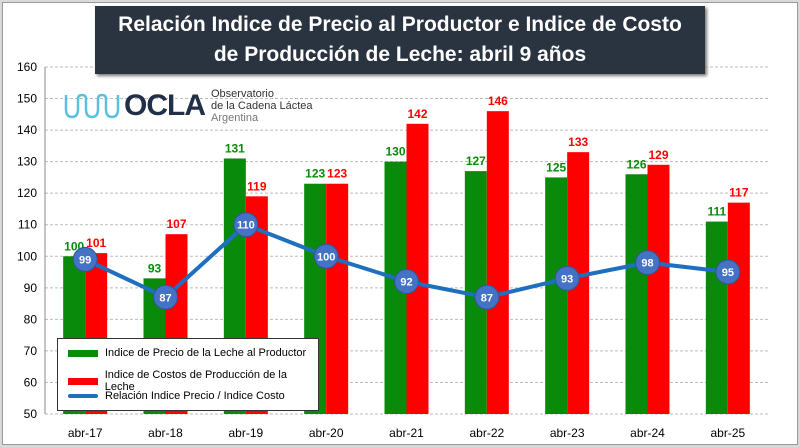  What do you see at coordinates (498, 101) in the screenshot?
I see `data-label-costo: 146` at bounding box center [498, 101].